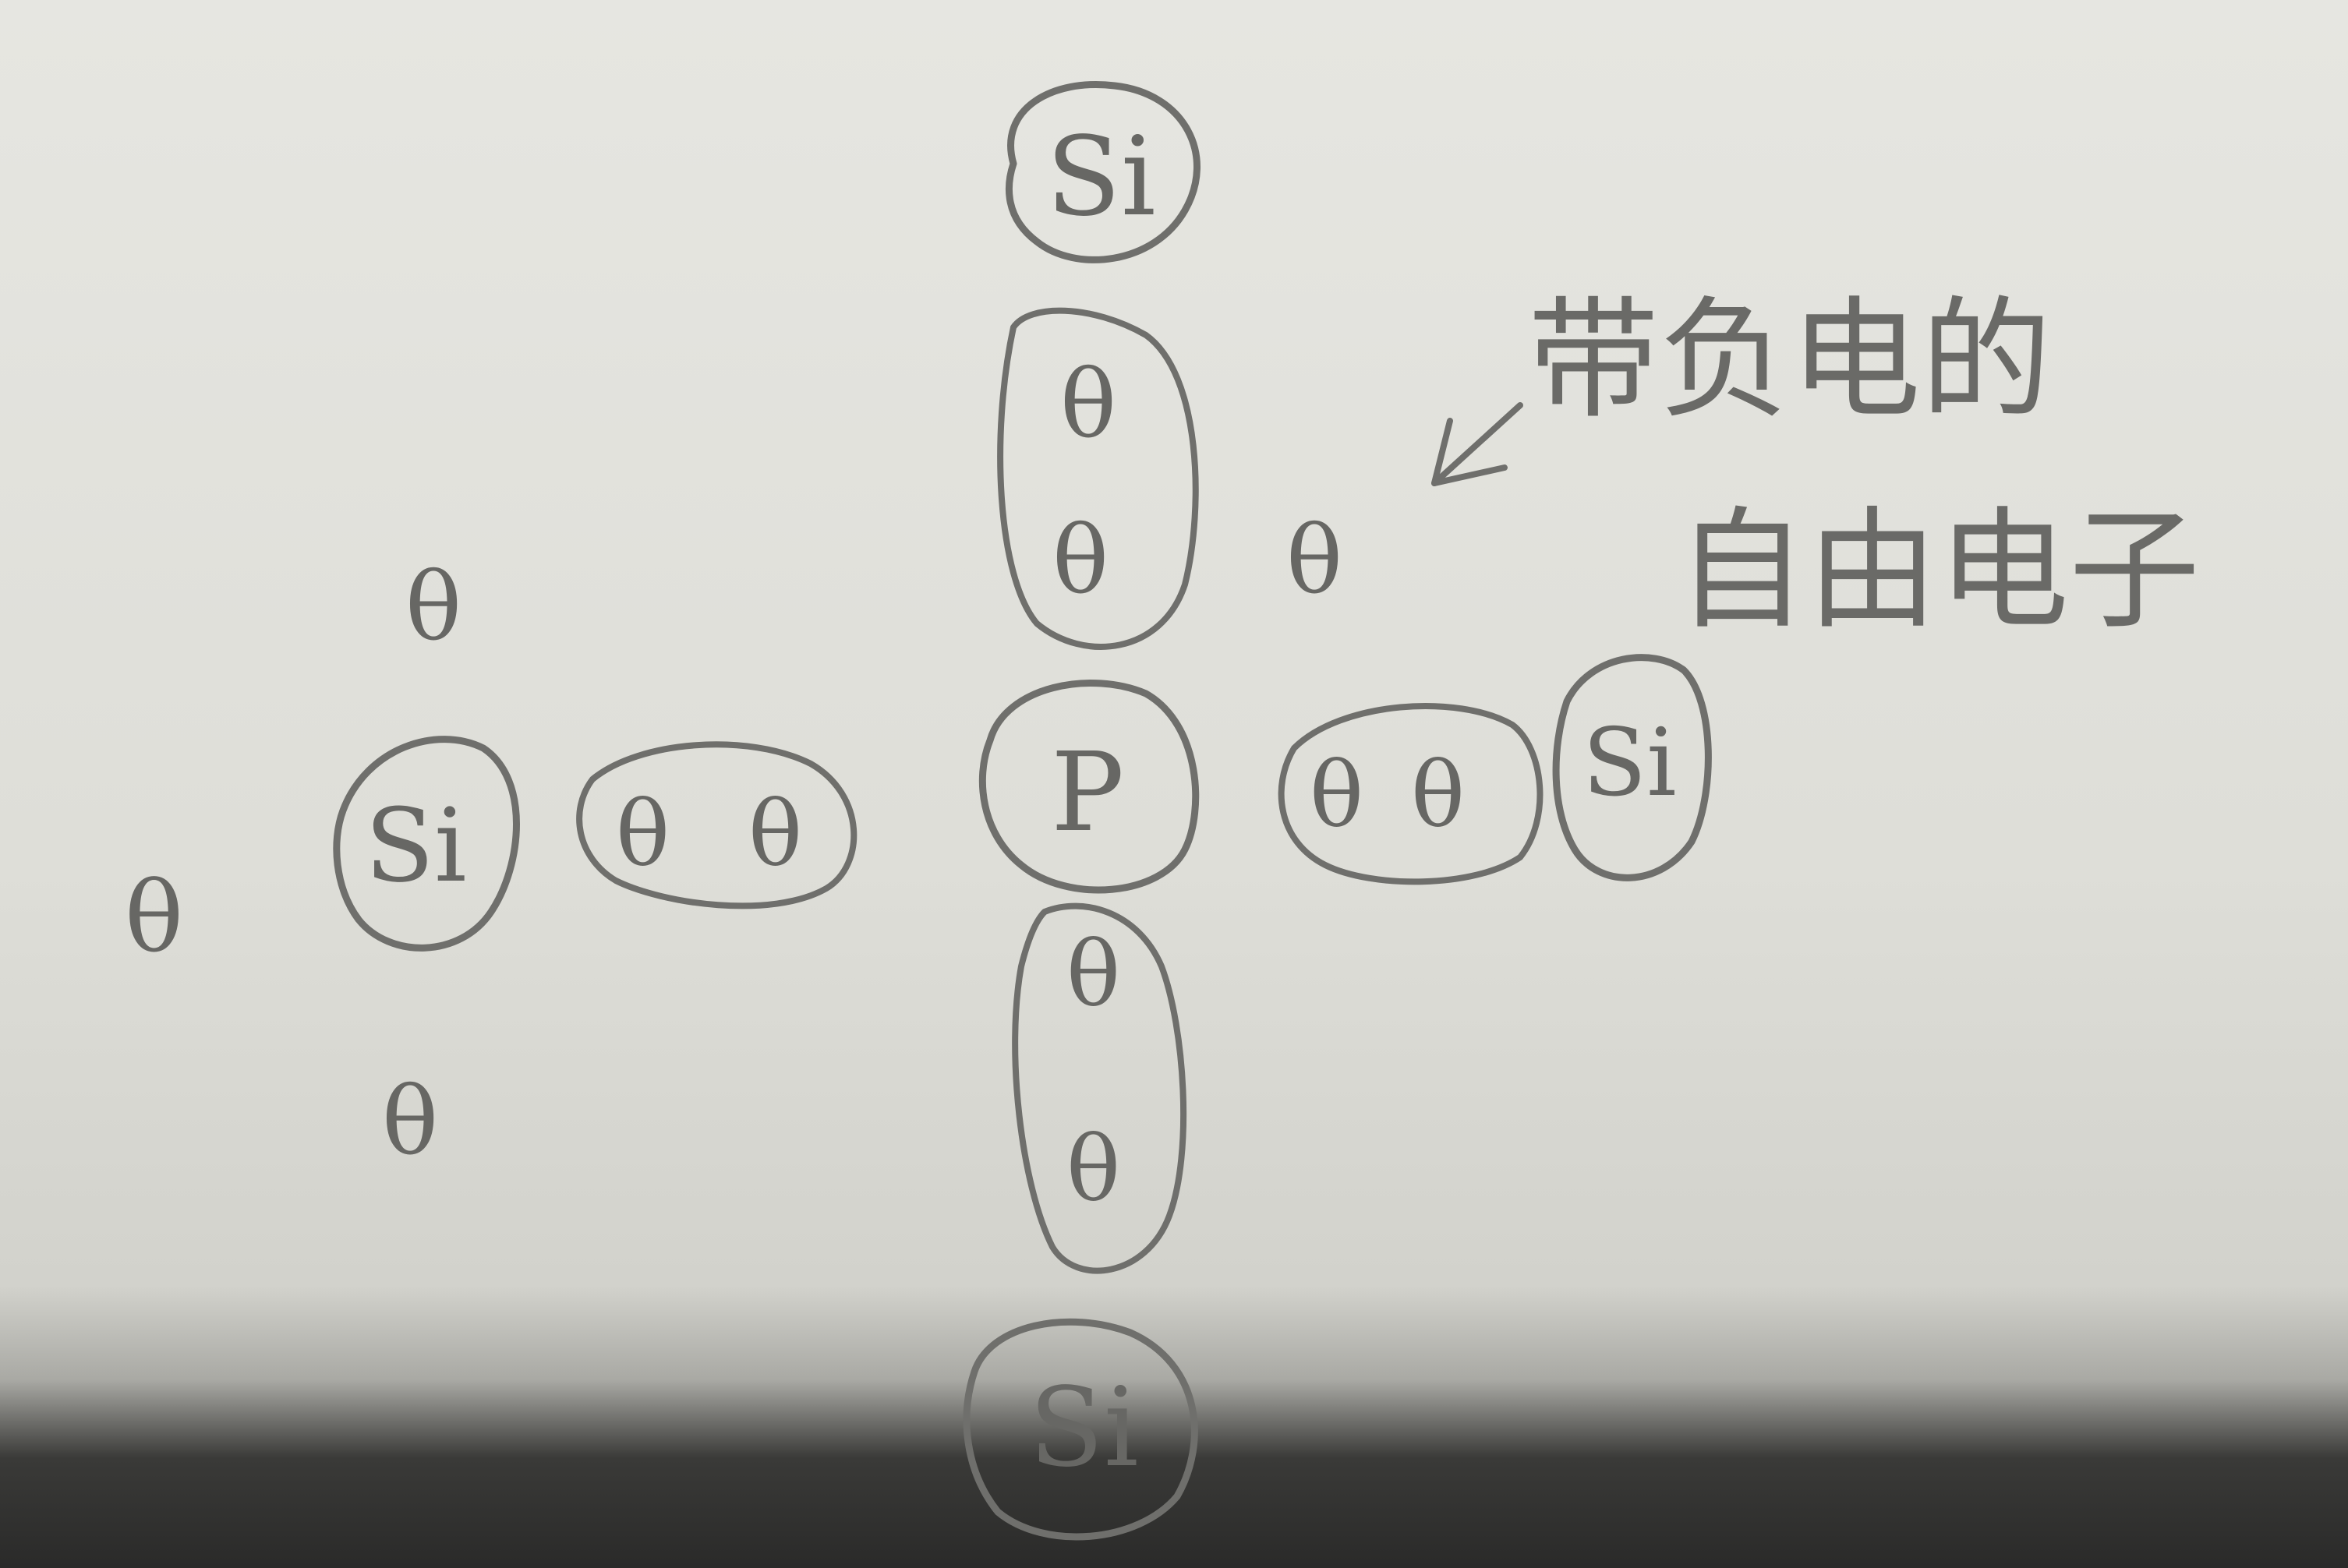  I want to click on si-left-label: Si, so click(416, 845).